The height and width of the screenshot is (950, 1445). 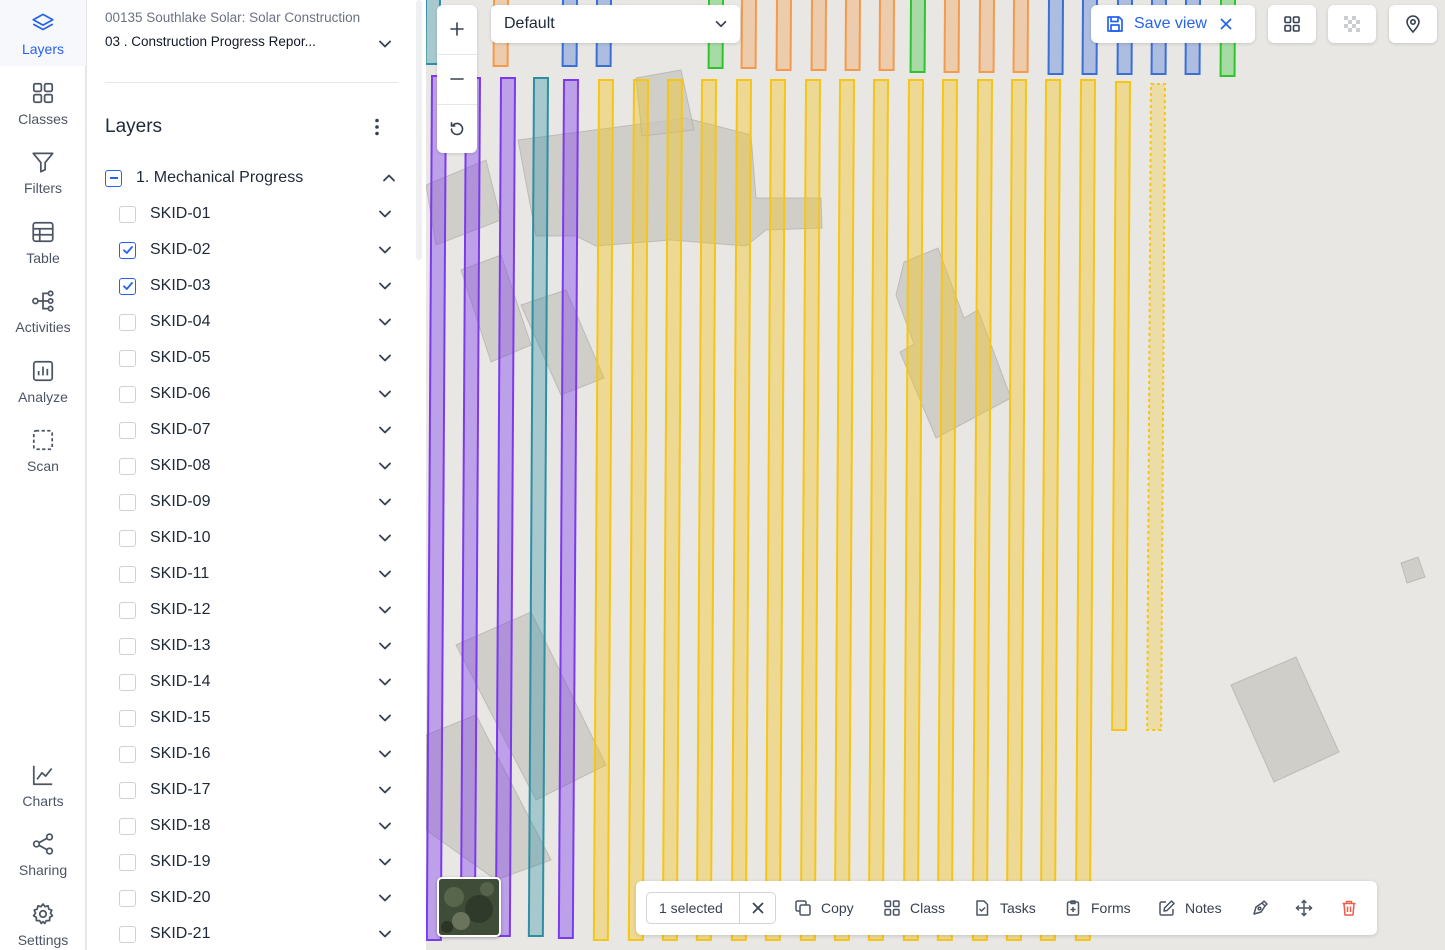 What do you see at coordinates (1304, 908) in the screenshot?
I see `move-button` at bounding box center [1304, 908].